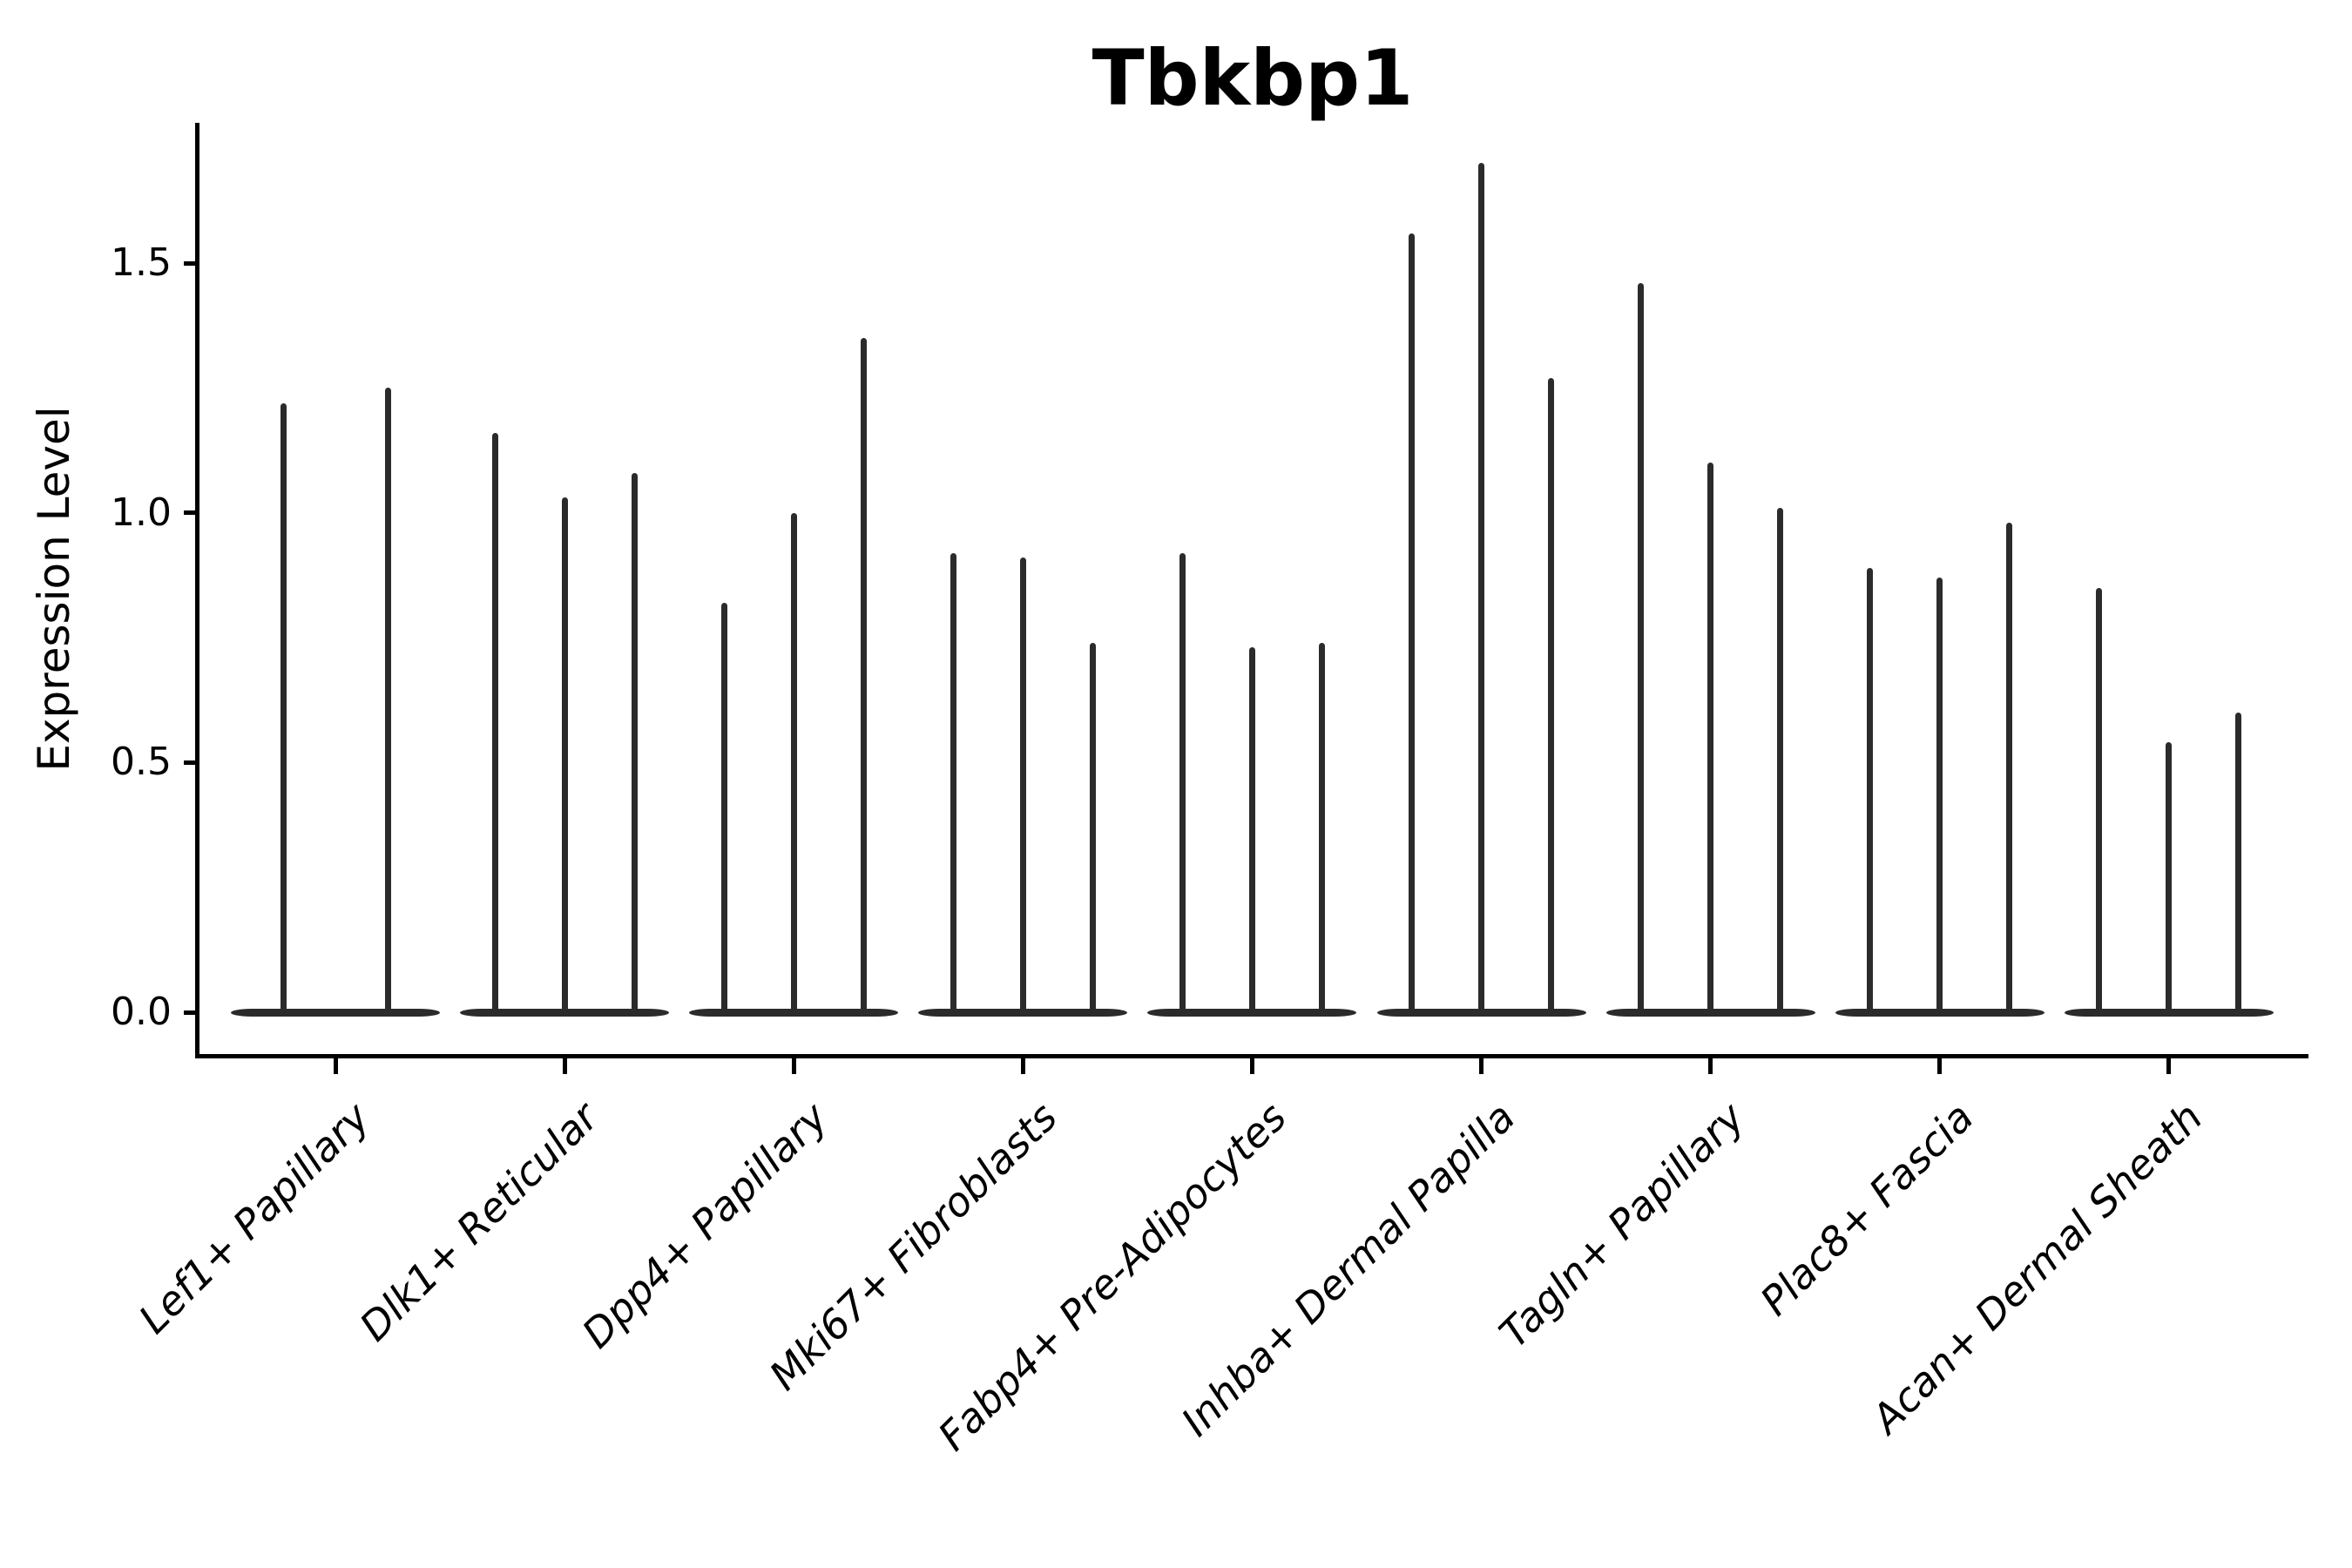 This screenshot has height=1568, width=2352. Describe the element at coordinates (141, 762) in the screenshot. I see `y-tick-label: 0.5` at that location.